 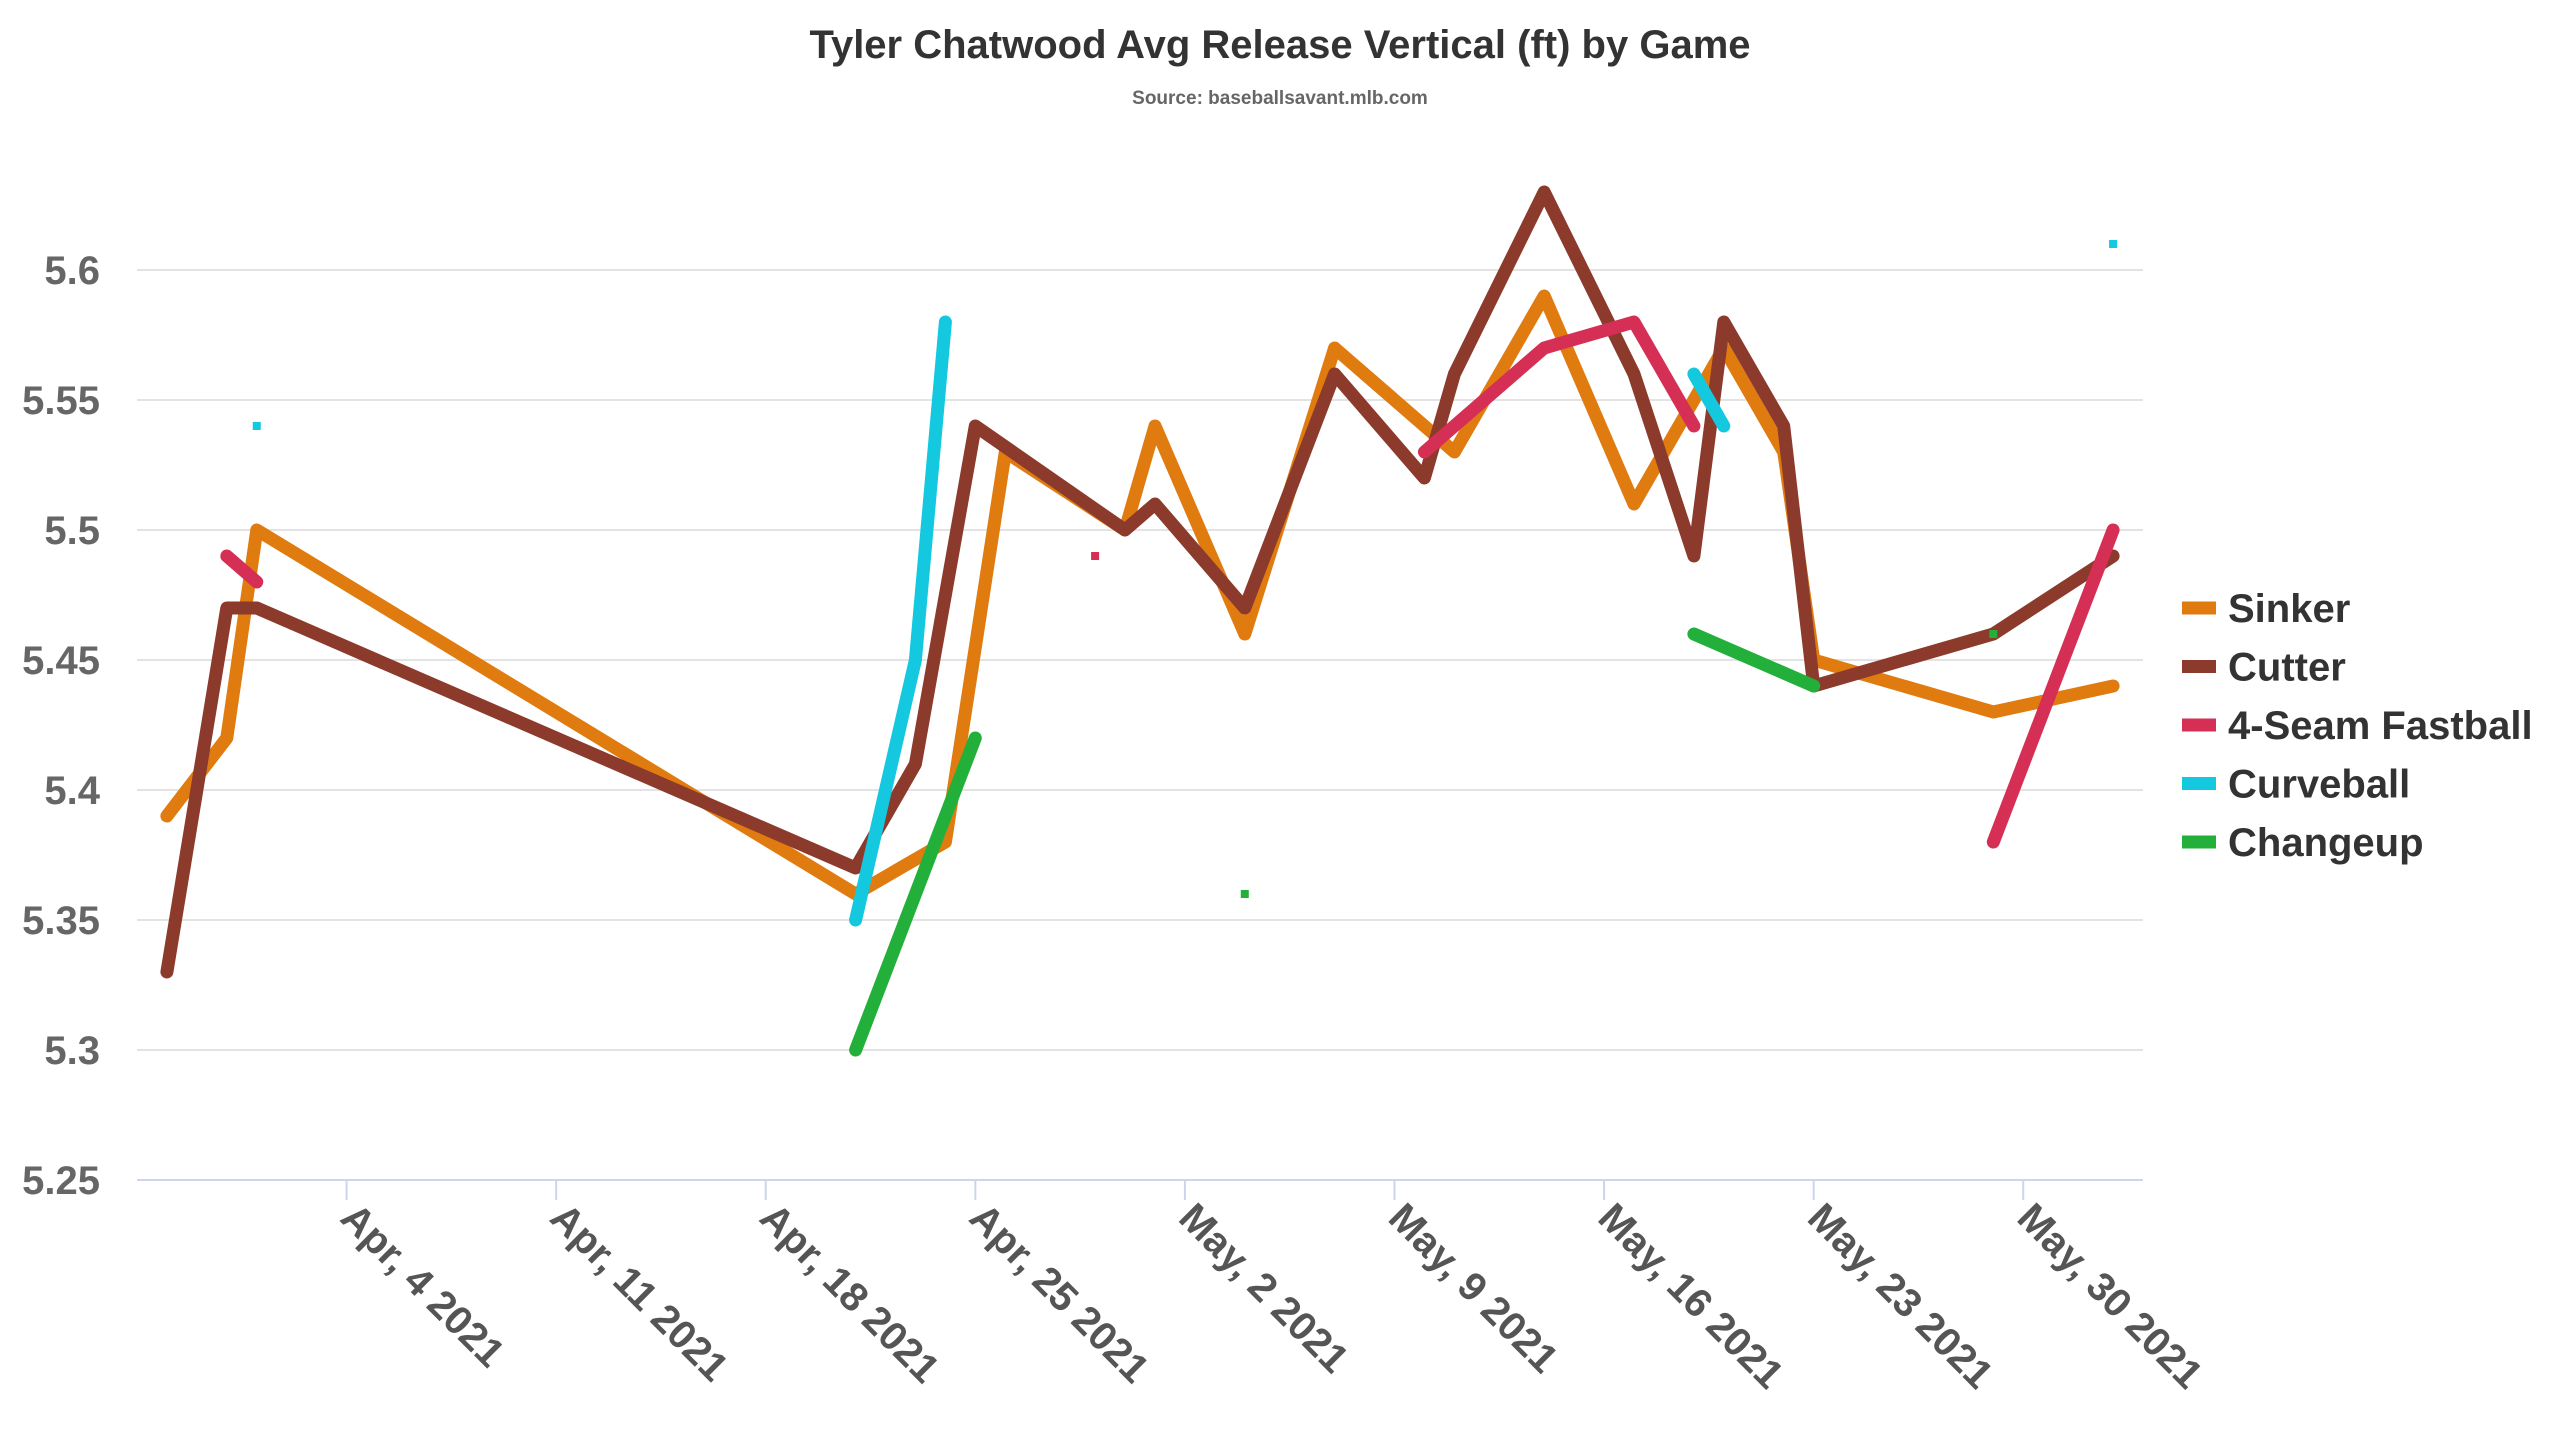 What do you see at coordinates (1473, 1288) in the screenshot?
I see `x-tick-label: May, 9 2021` at bounding box center [1473, 1288].